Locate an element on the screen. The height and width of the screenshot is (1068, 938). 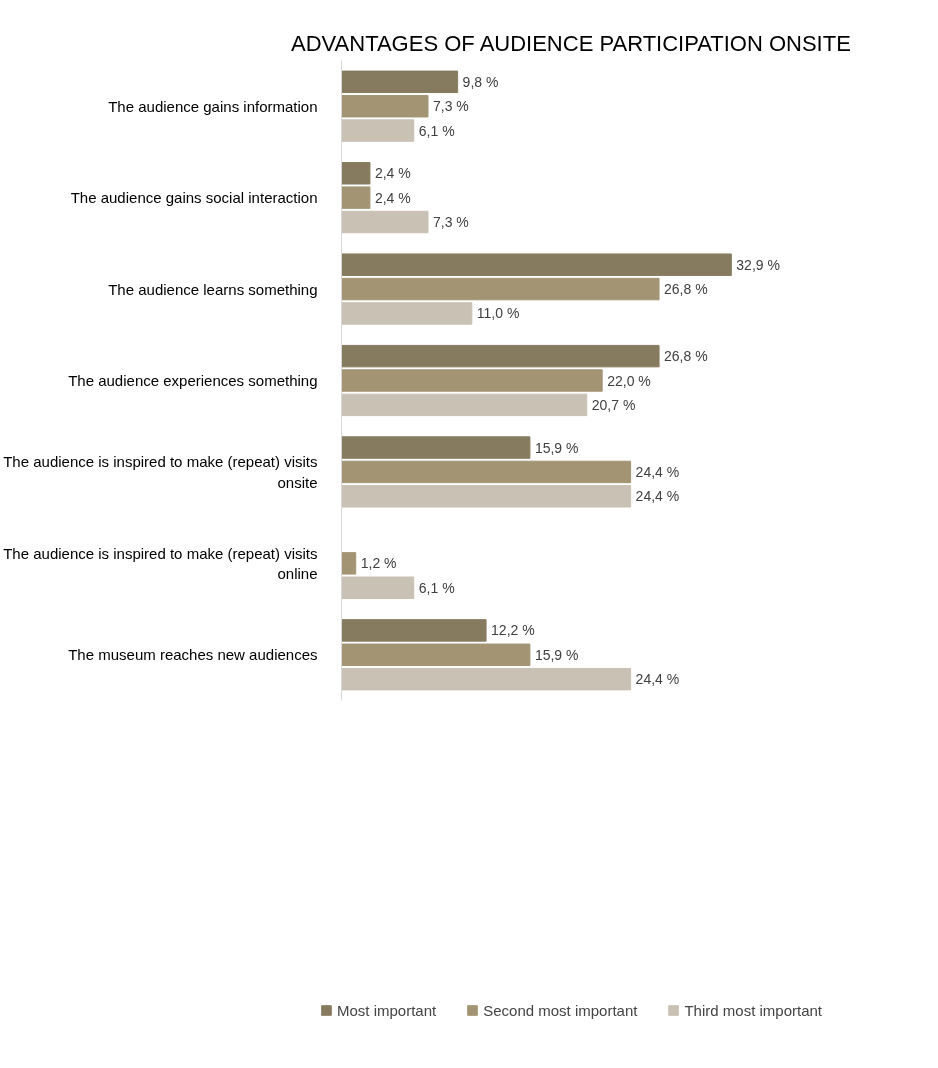
chart-title: ADVANTAGES OF AUDIENCE PARTICIPATION ONSITE is located at coordinates (570, 43).